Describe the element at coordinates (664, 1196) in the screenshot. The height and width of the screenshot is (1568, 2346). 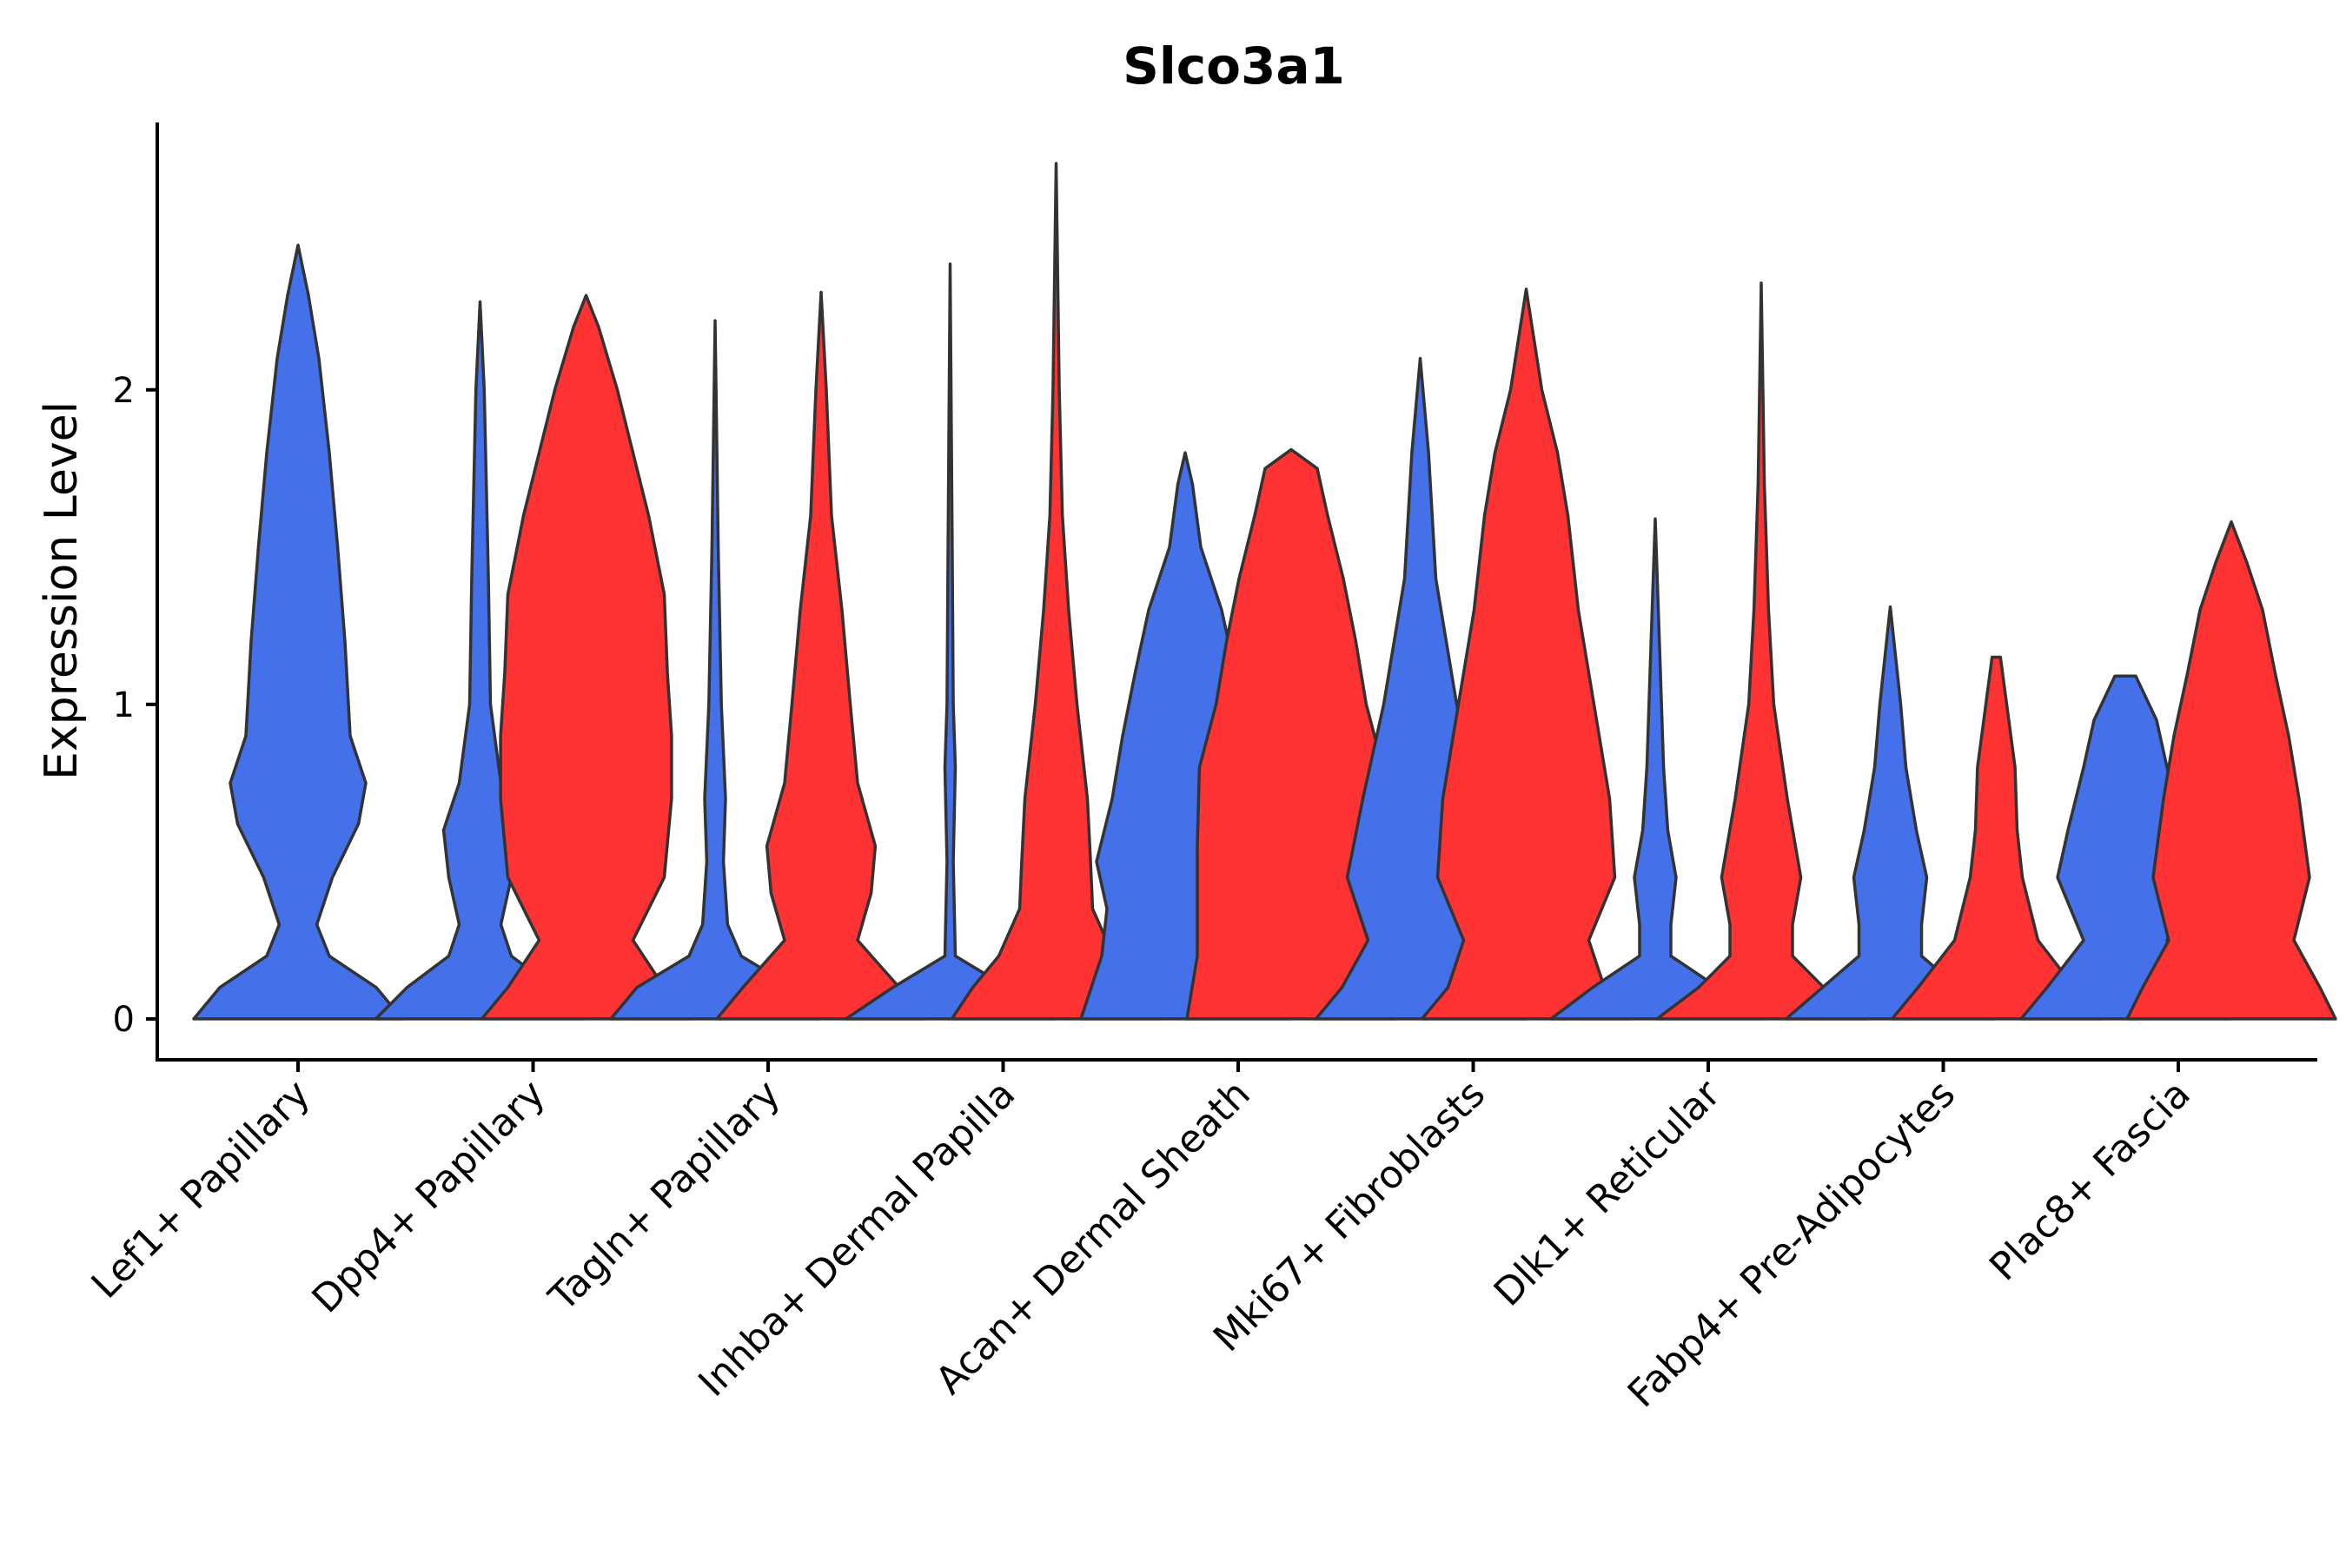
I see `category-label: Tagln+ Papillary` at that location.